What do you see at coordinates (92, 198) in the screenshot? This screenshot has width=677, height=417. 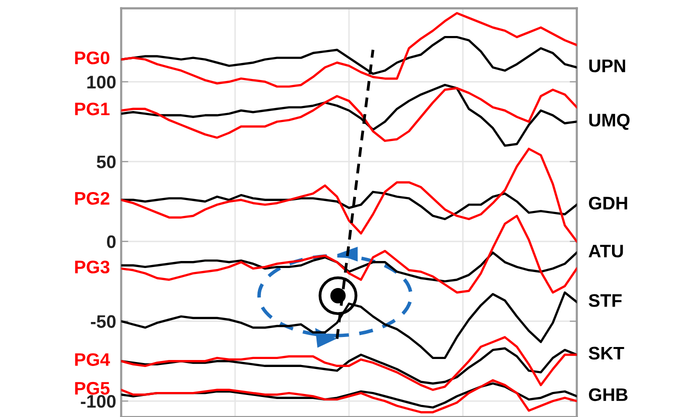 I see `text: PG2` at bounding box center [92, 198].